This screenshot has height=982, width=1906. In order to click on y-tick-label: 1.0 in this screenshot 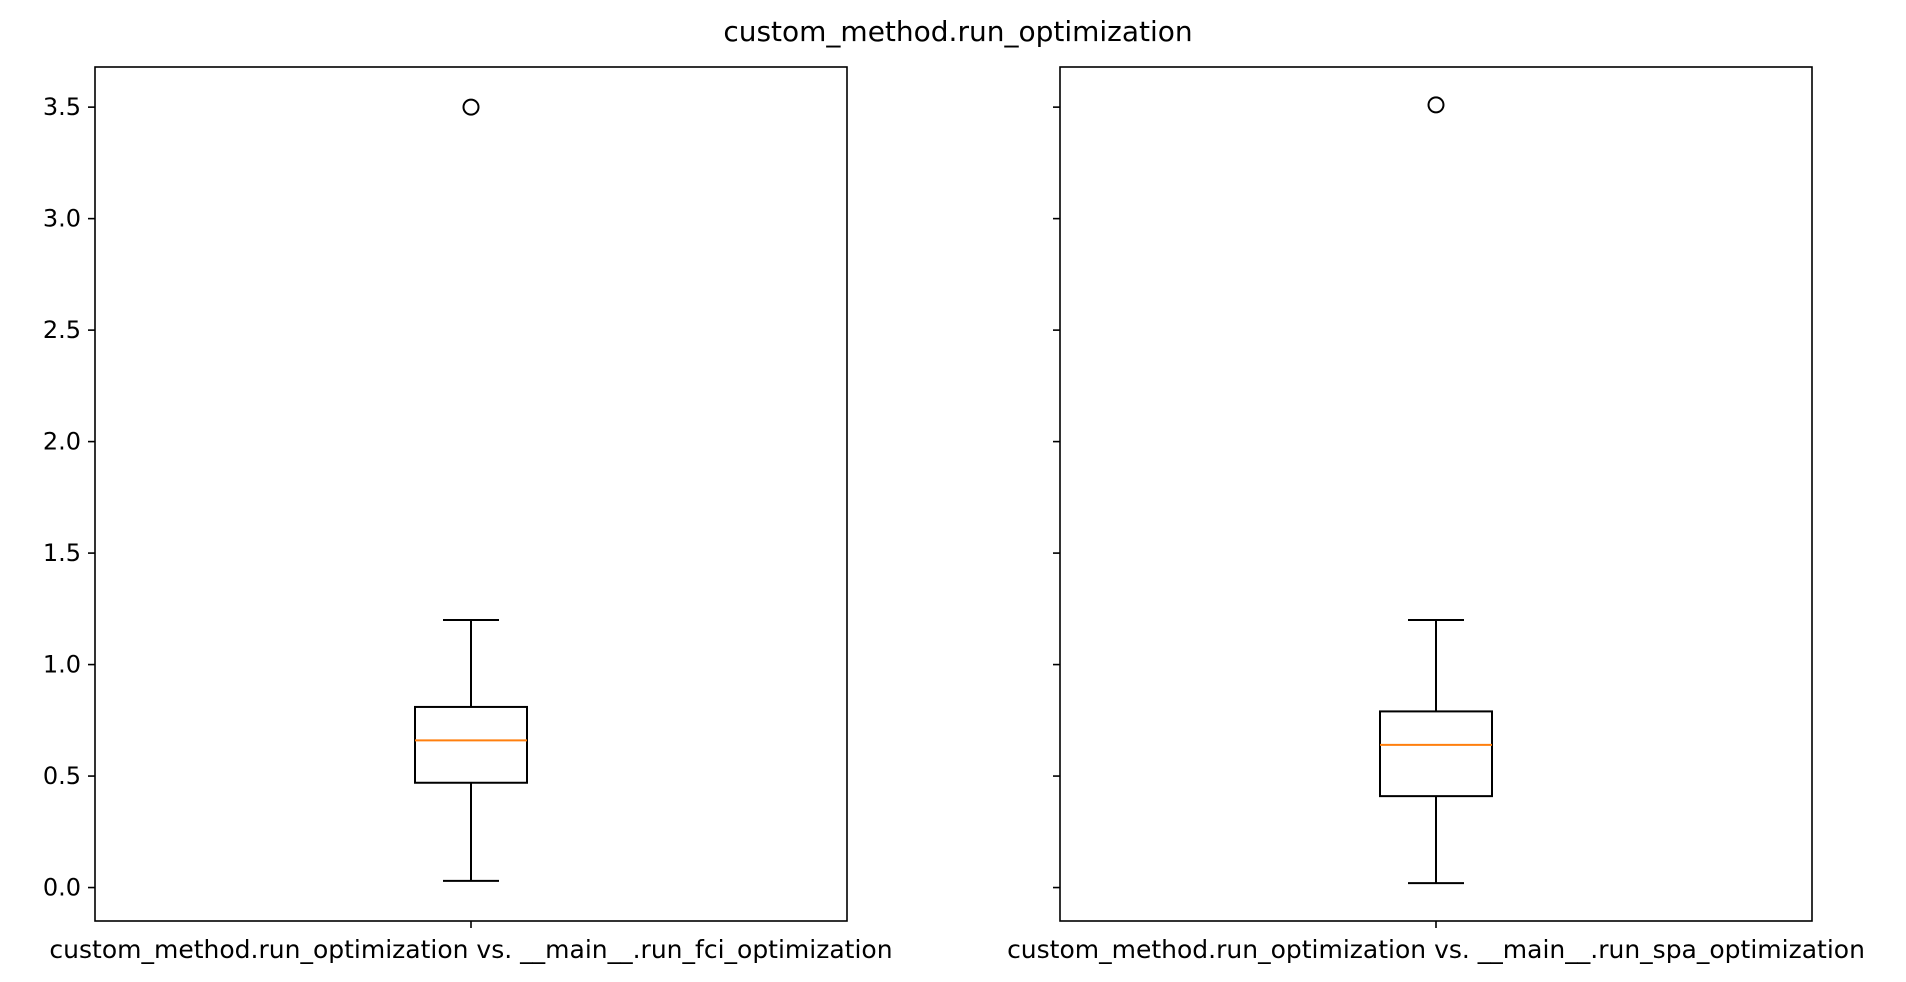, I will do `click(62, 665)`.